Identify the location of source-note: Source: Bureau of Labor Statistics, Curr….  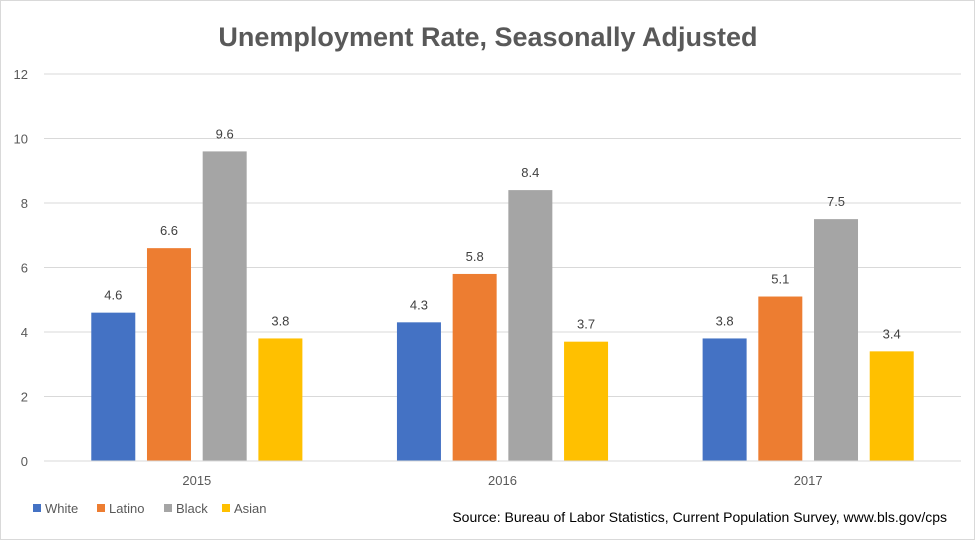
(699, 517).